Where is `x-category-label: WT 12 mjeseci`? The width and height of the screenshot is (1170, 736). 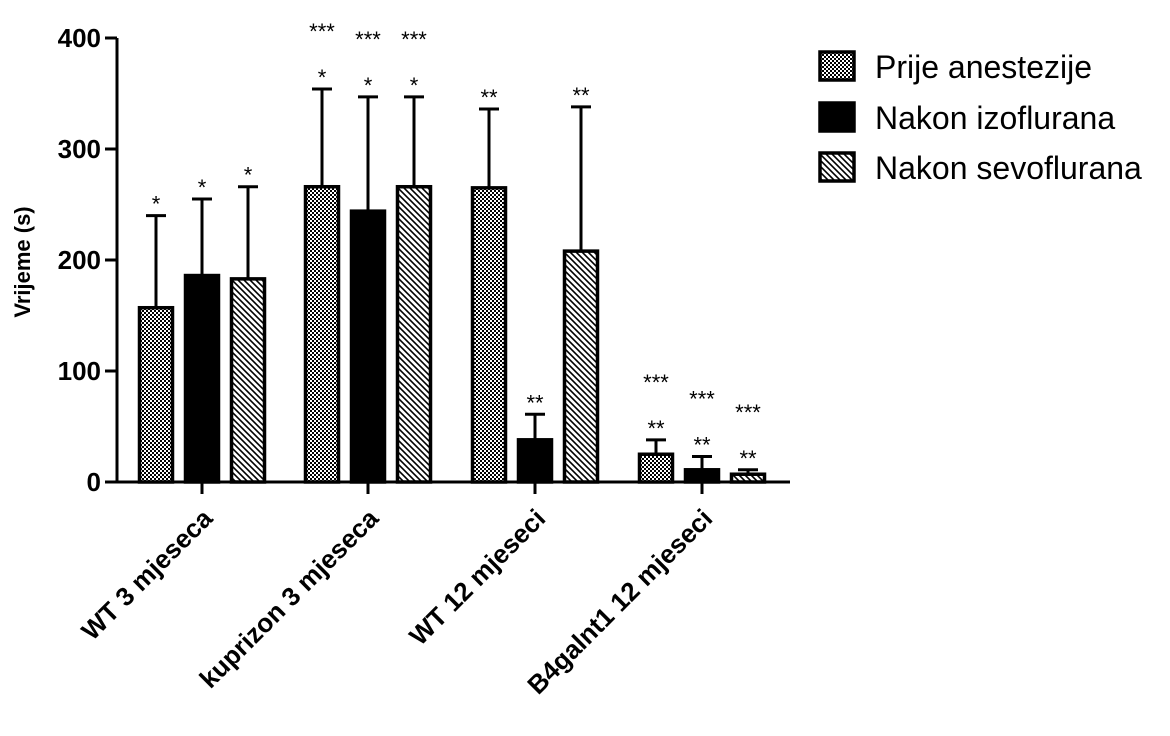
x-category-label: WT 12 mjeseci is located at coordinates (477, 577).